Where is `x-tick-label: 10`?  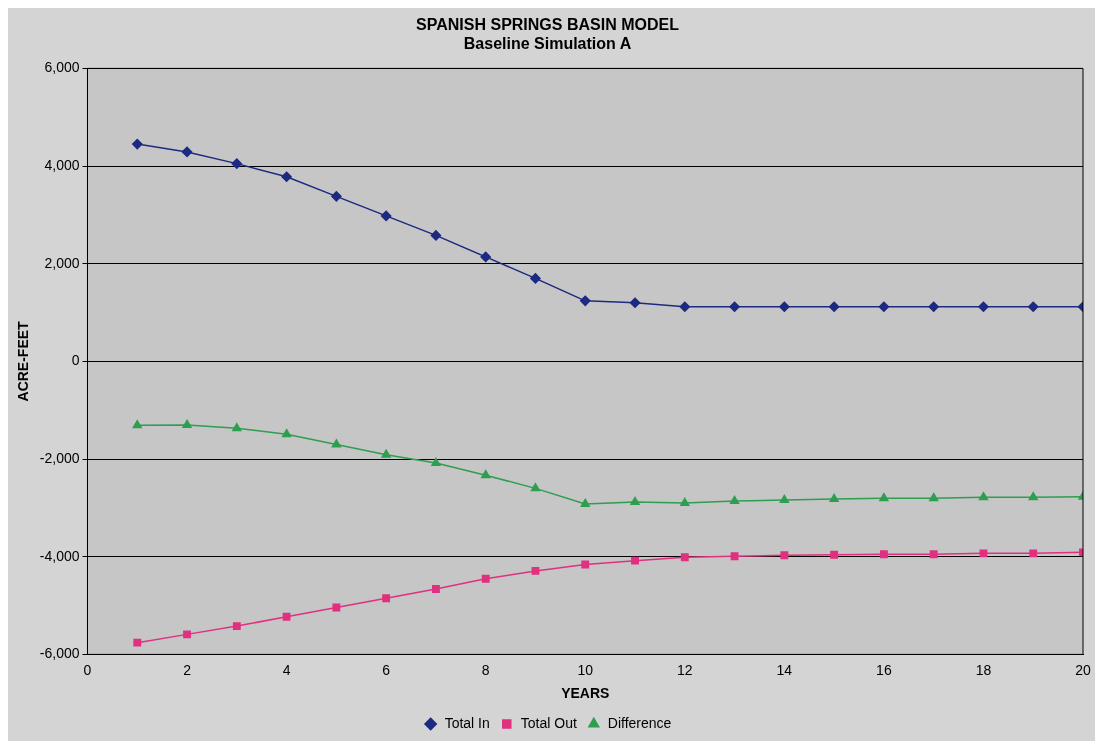 x-tick-label: 10 is located at coordinates (585, 669).